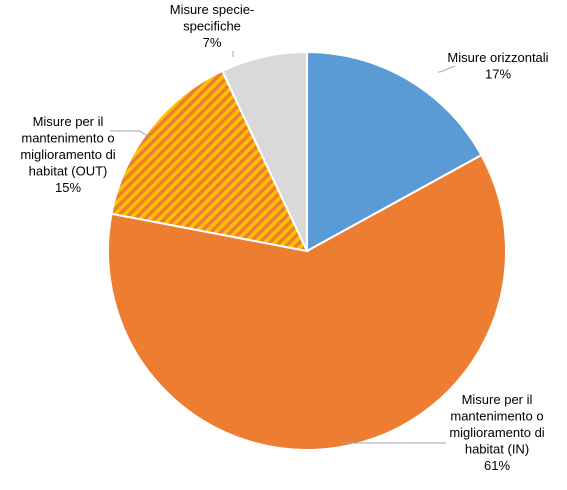 This screenshot has width=567, height=490. Describe the element at coordinates (212, 42) in the screenshot. I see `slice-label-line: 7%` at that location.